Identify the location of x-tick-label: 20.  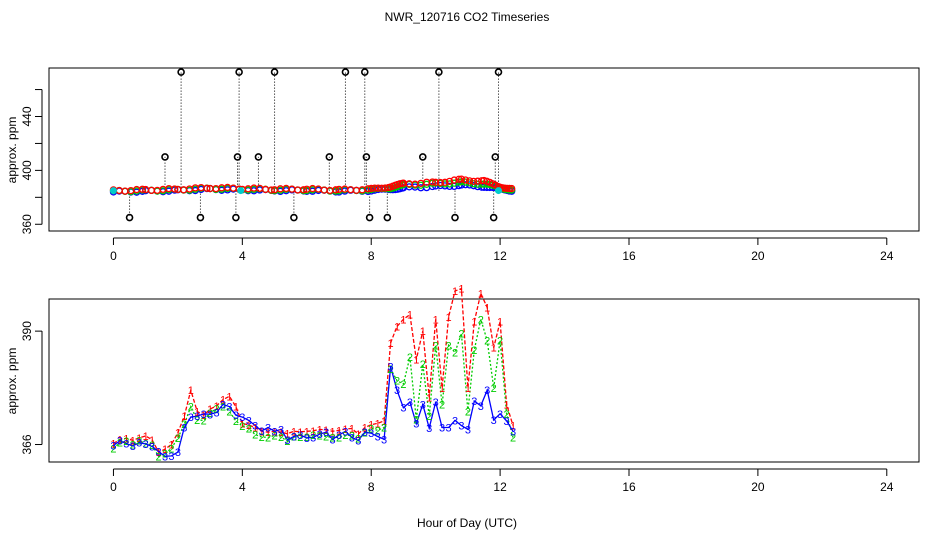
(758, 487).